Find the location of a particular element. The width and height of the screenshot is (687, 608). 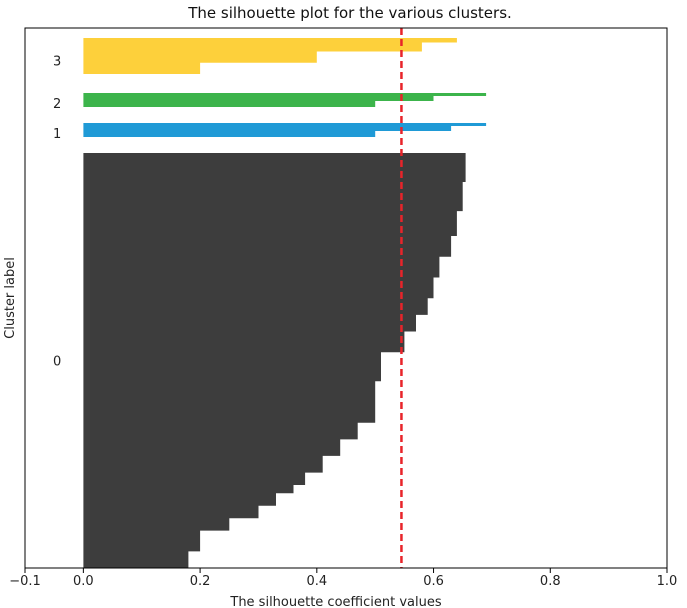

x-tick-label: 0.4 is located at coordinates (316, 581).